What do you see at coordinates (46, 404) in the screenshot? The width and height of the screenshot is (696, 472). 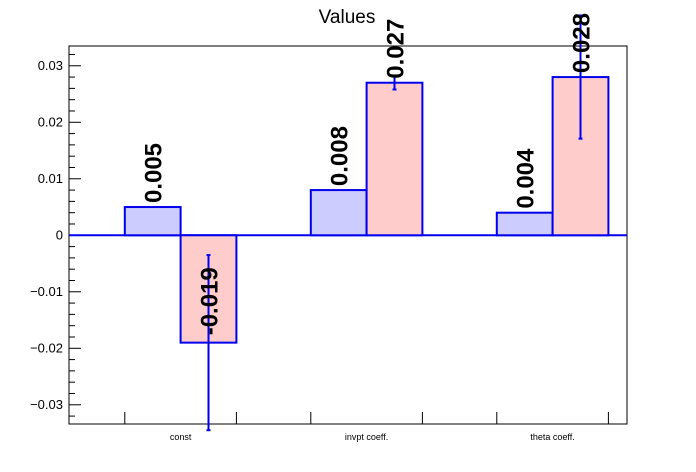 I see `y-tick-label: −0.03` at bounding box center [46, 404].